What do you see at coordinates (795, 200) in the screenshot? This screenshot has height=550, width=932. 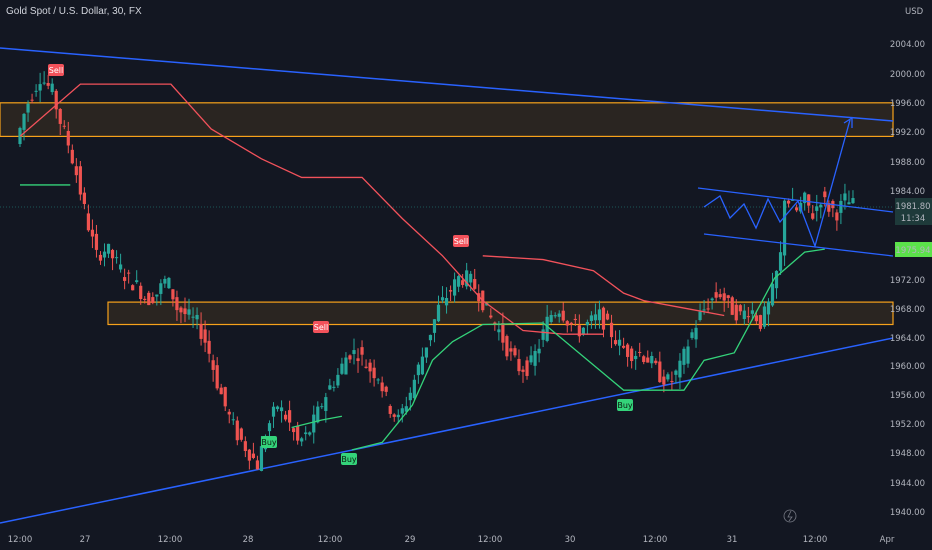 I see `flag-upper-line` at bounding box center [795, 200].